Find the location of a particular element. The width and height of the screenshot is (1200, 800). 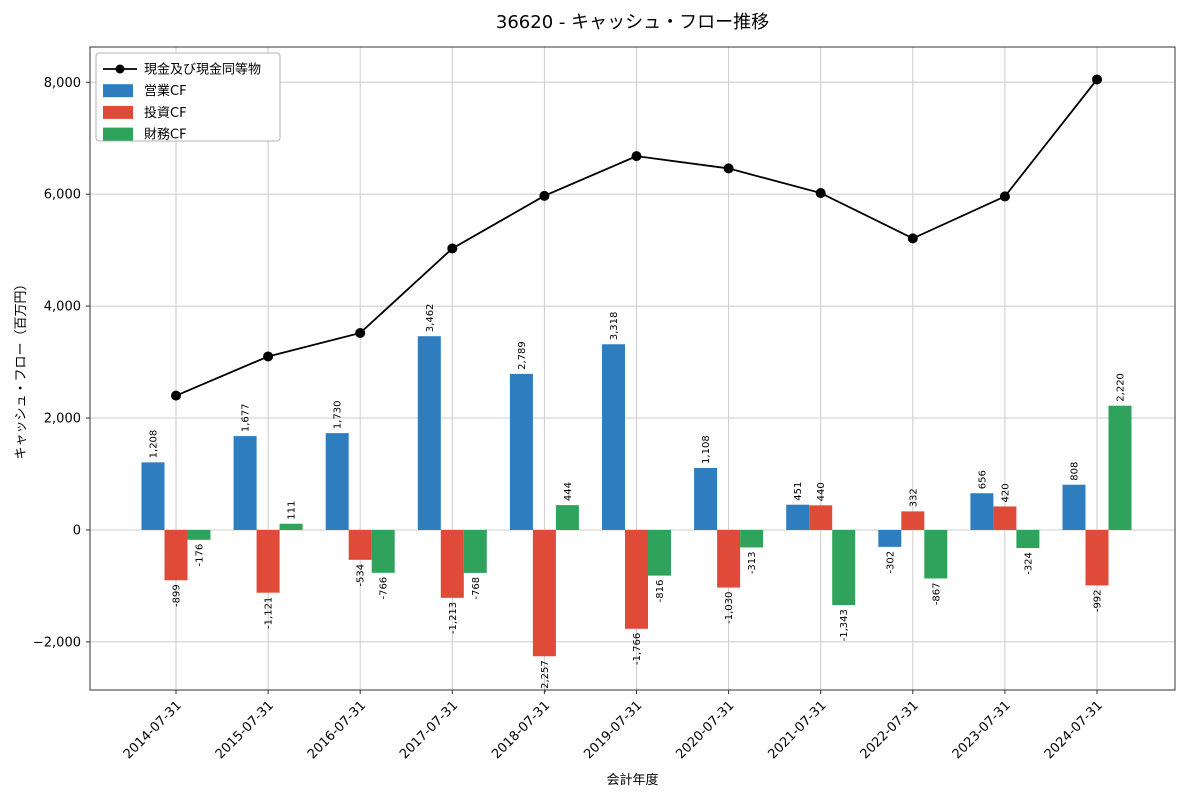

bar-value-label: -2,257 is located at coordinates (545, 676).